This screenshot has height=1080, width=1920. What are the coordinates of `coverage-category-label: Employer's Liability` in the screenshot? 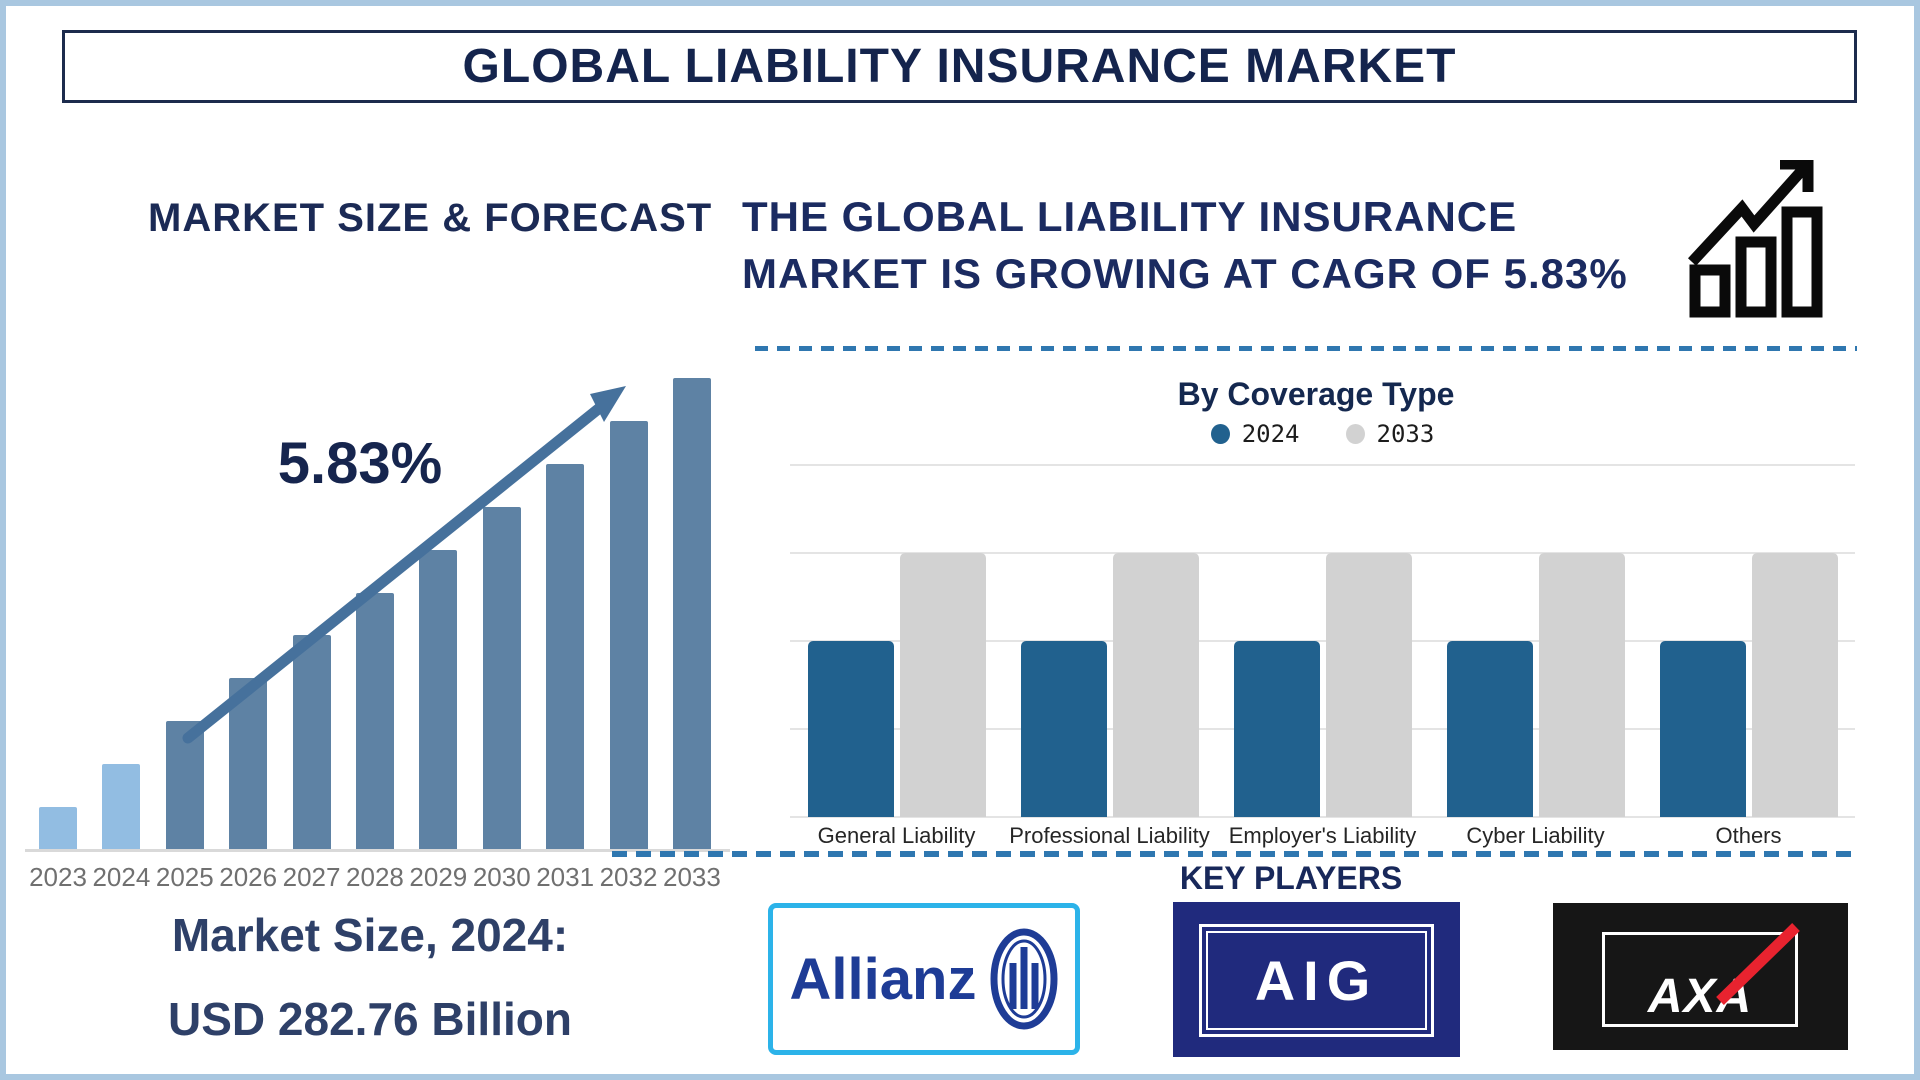 It's located at (1322, 835).